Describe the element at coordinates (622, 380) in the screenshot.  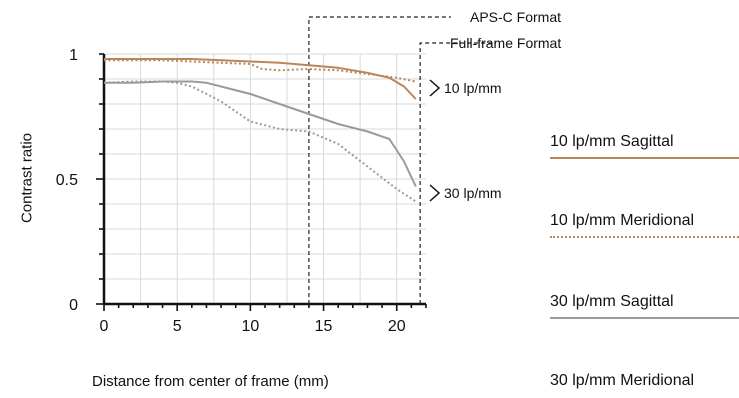
I see `legend-label: 30 lp/mm Meridional` at that location.